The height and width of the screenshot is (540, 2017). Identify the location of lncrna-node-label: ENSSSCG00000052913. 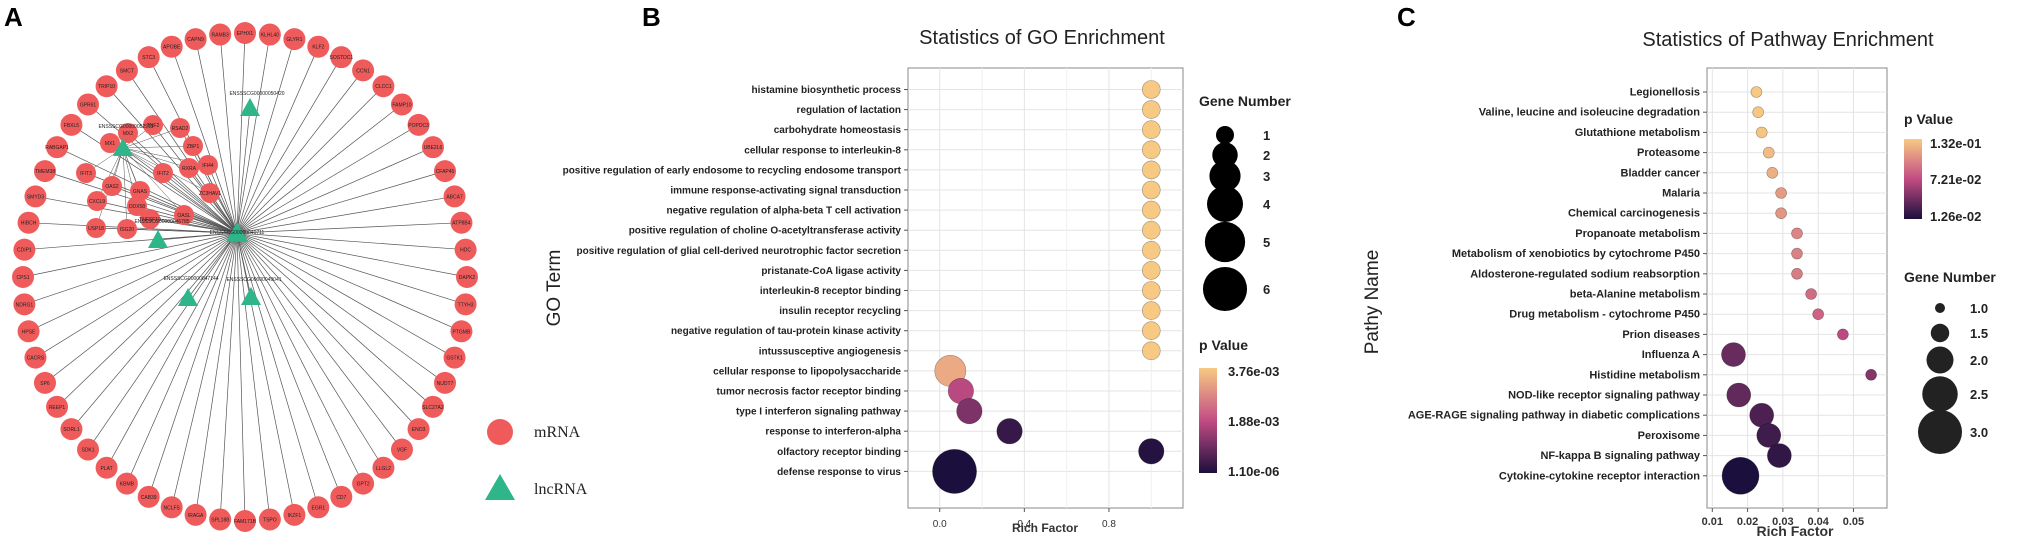
(125, 127).